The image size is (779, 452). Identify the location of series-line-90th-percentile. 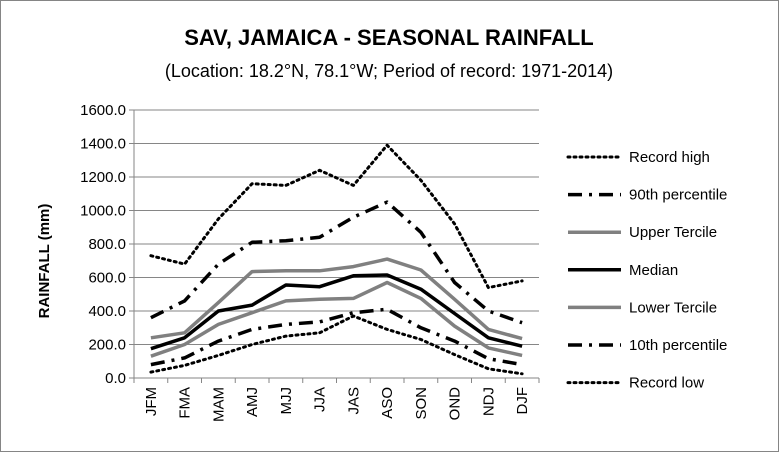
(336, 262).